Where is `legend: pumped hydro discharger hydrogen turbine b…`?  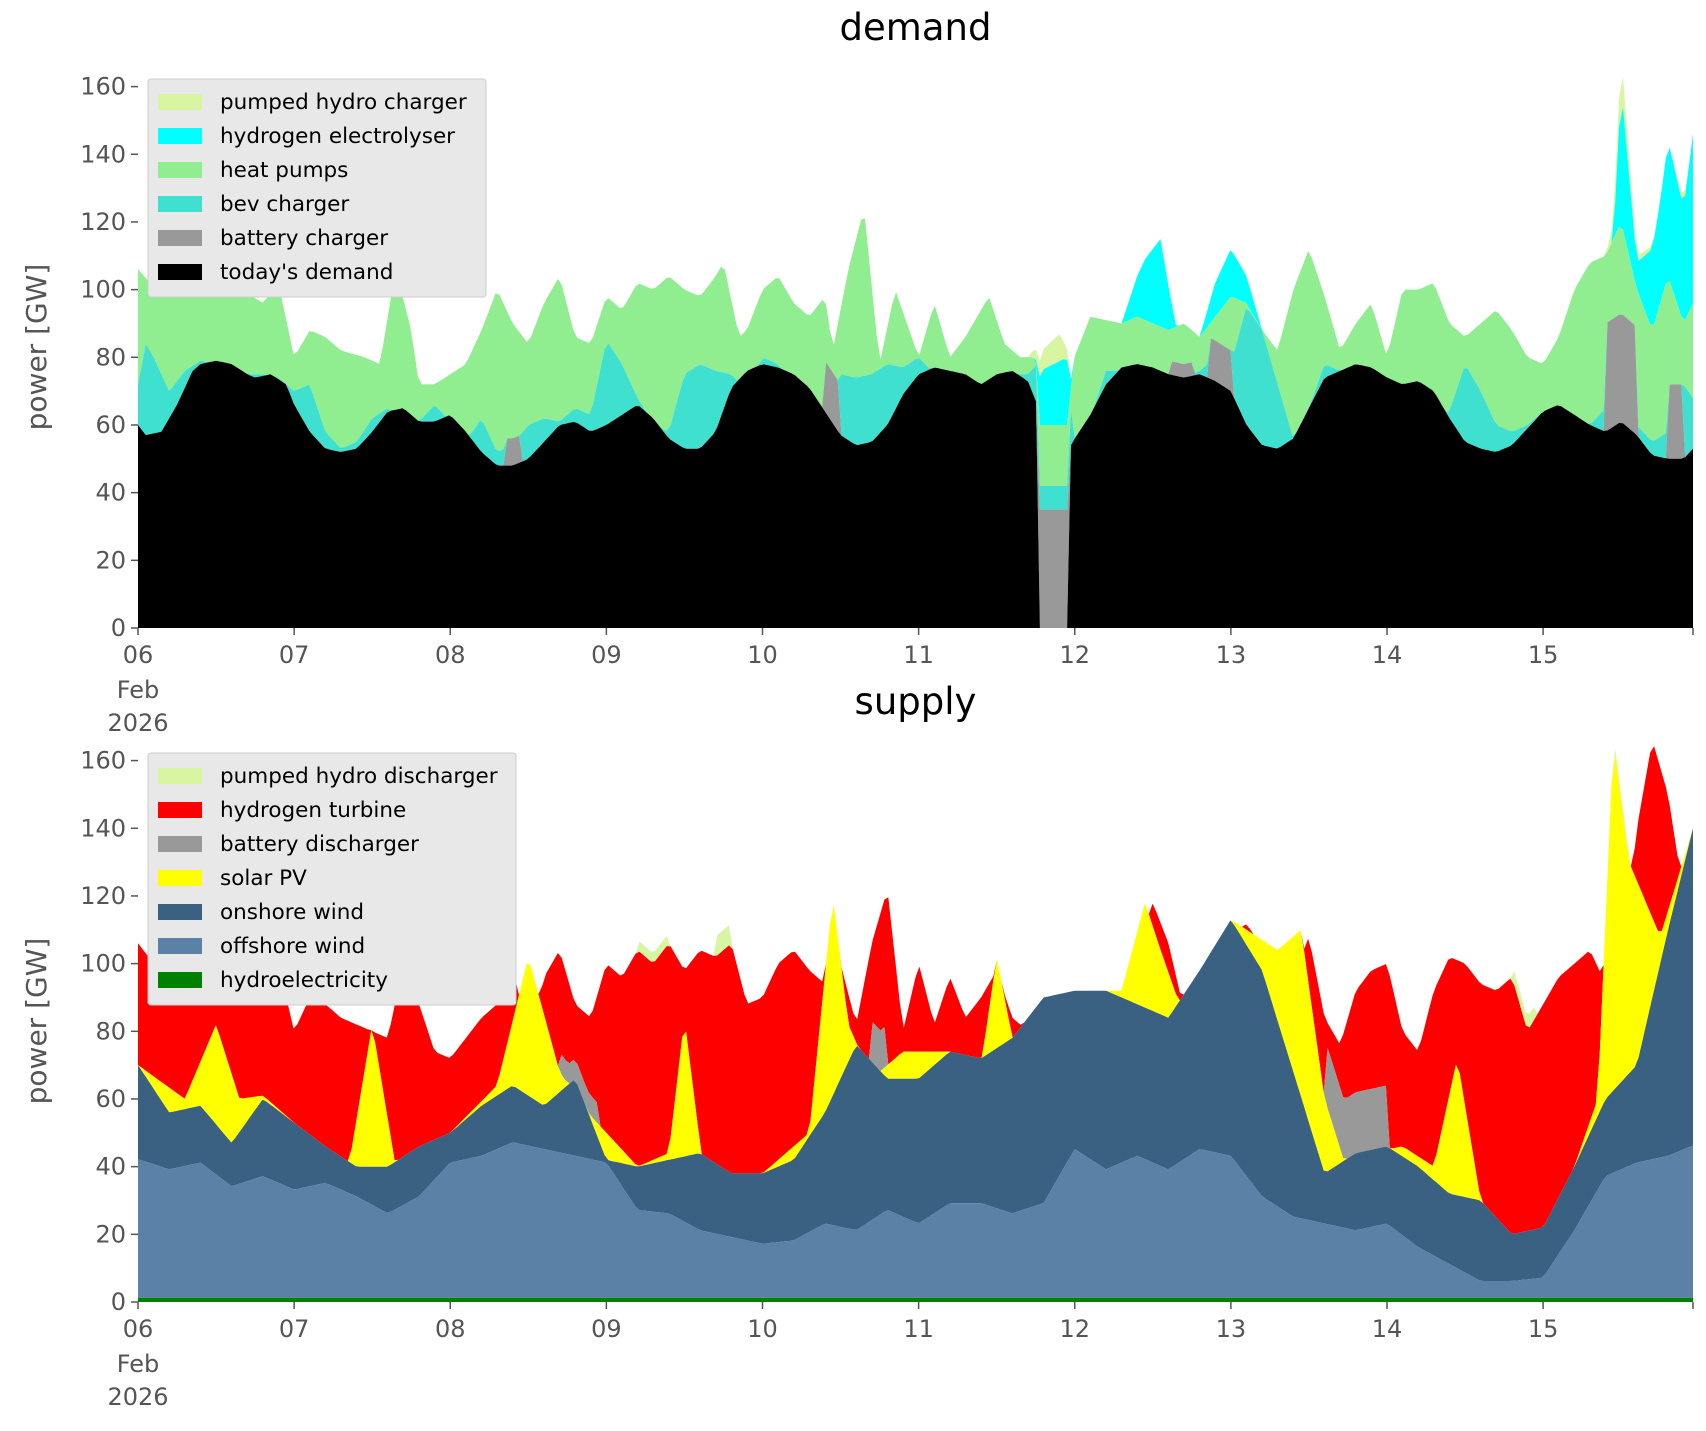 legend: pumped hydro discharger hydrogen turbine b… is located at coordinates (332, 879).